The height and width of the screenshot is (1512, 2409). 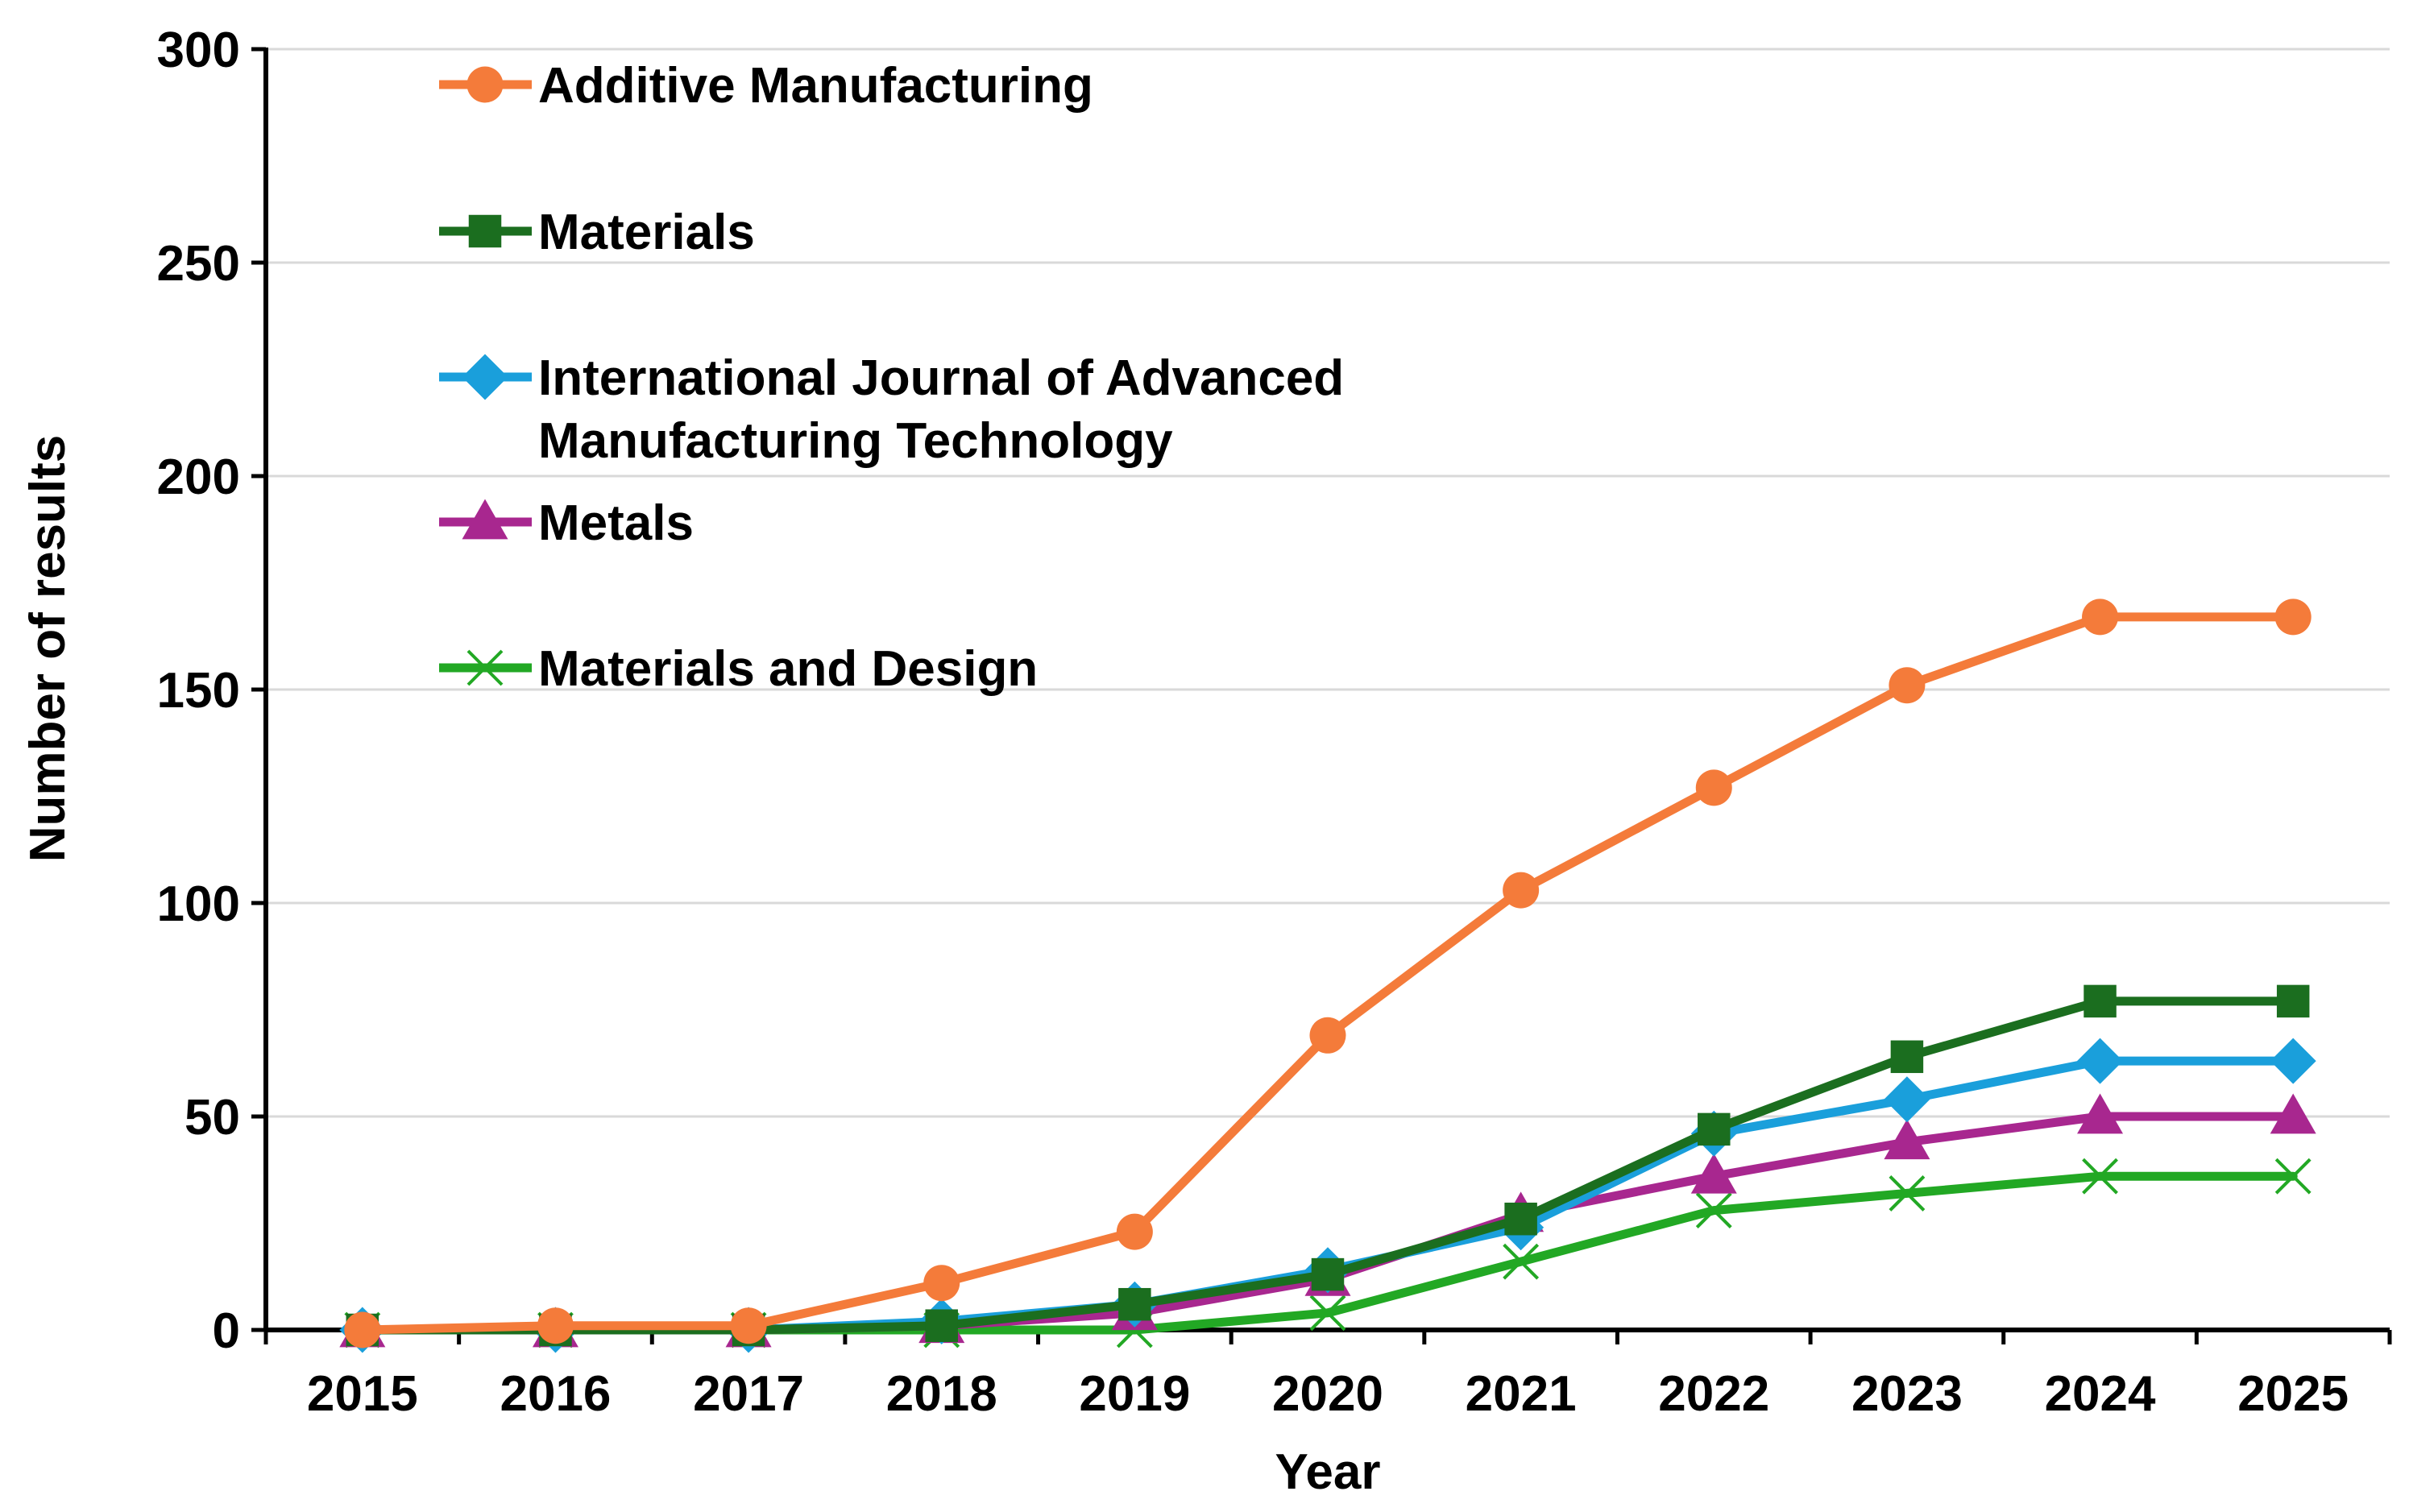 What do you see at coordinates (855, 441) in the screenshot?
I see `legend-label: Manufacturing Technology` at bounding box center [855, 441].